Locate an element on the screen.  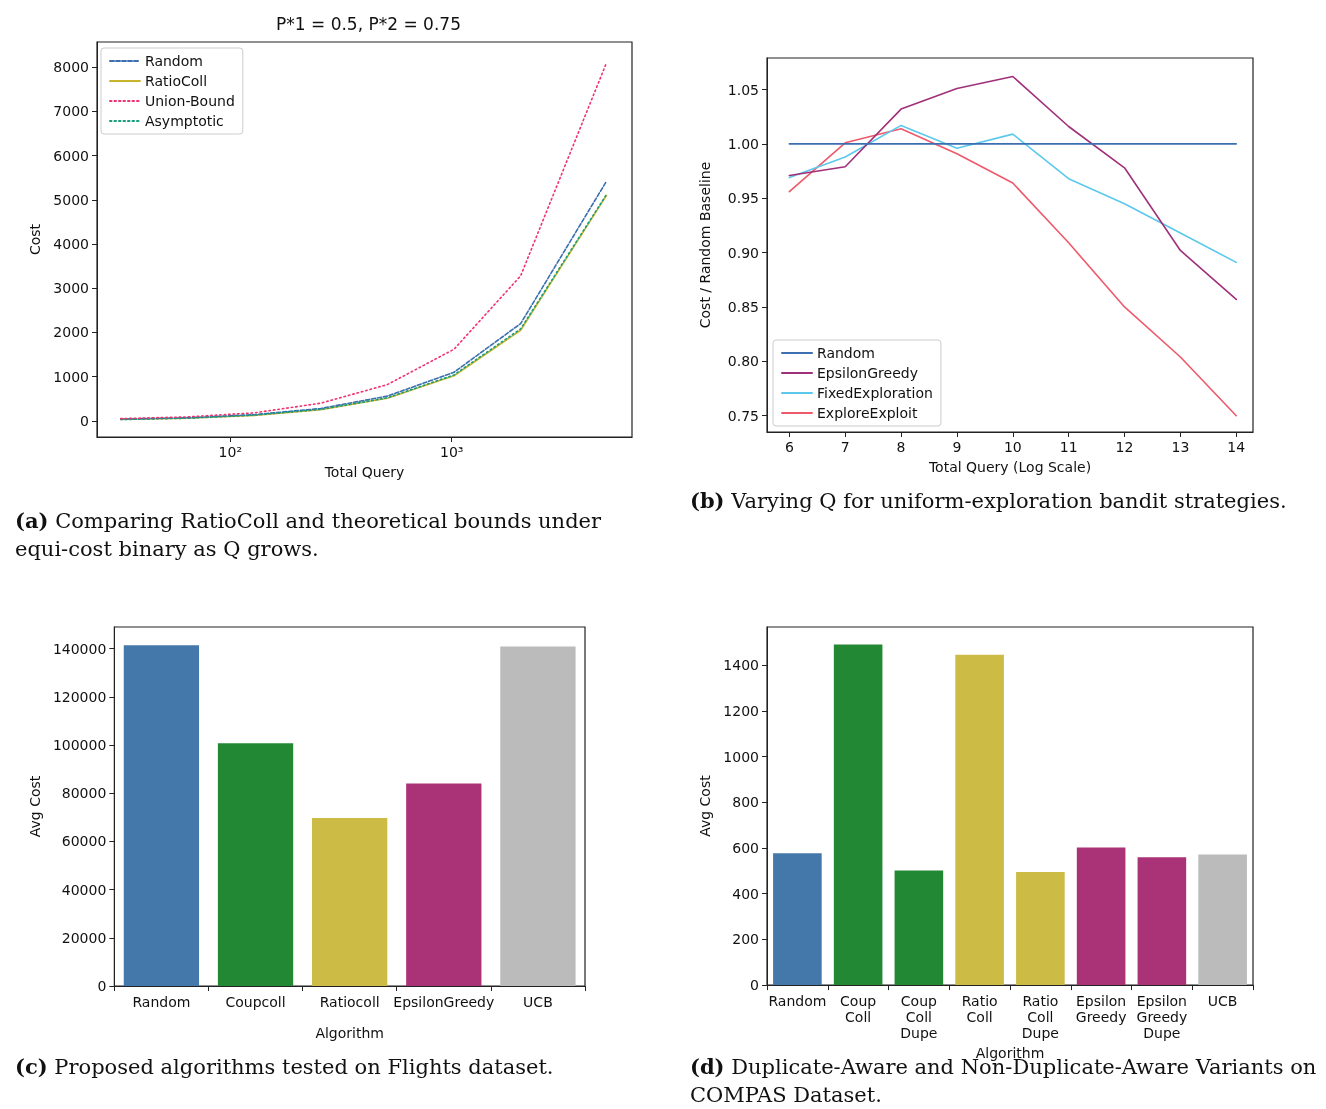
legend-label: EpsilonGreedy is located at coordinates (867, 373).